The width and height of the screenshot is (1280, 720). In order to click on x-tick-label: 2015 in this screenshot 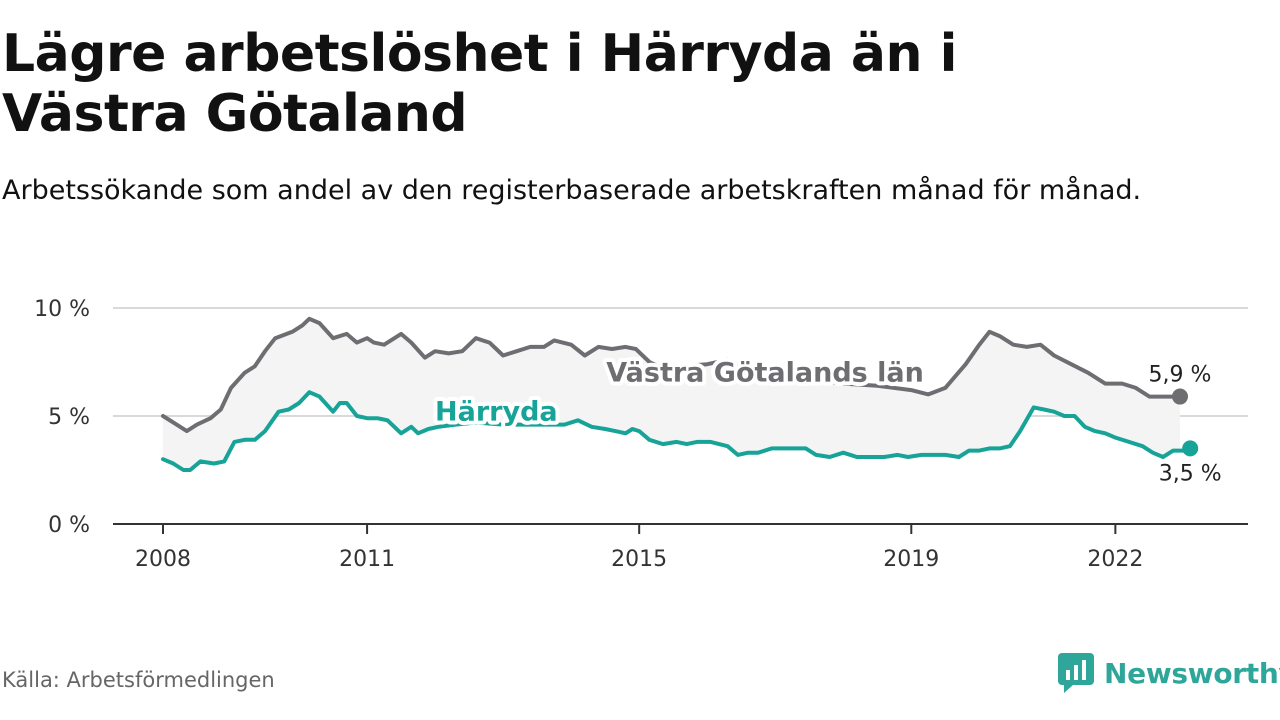, I will do `click(639, 559)`.